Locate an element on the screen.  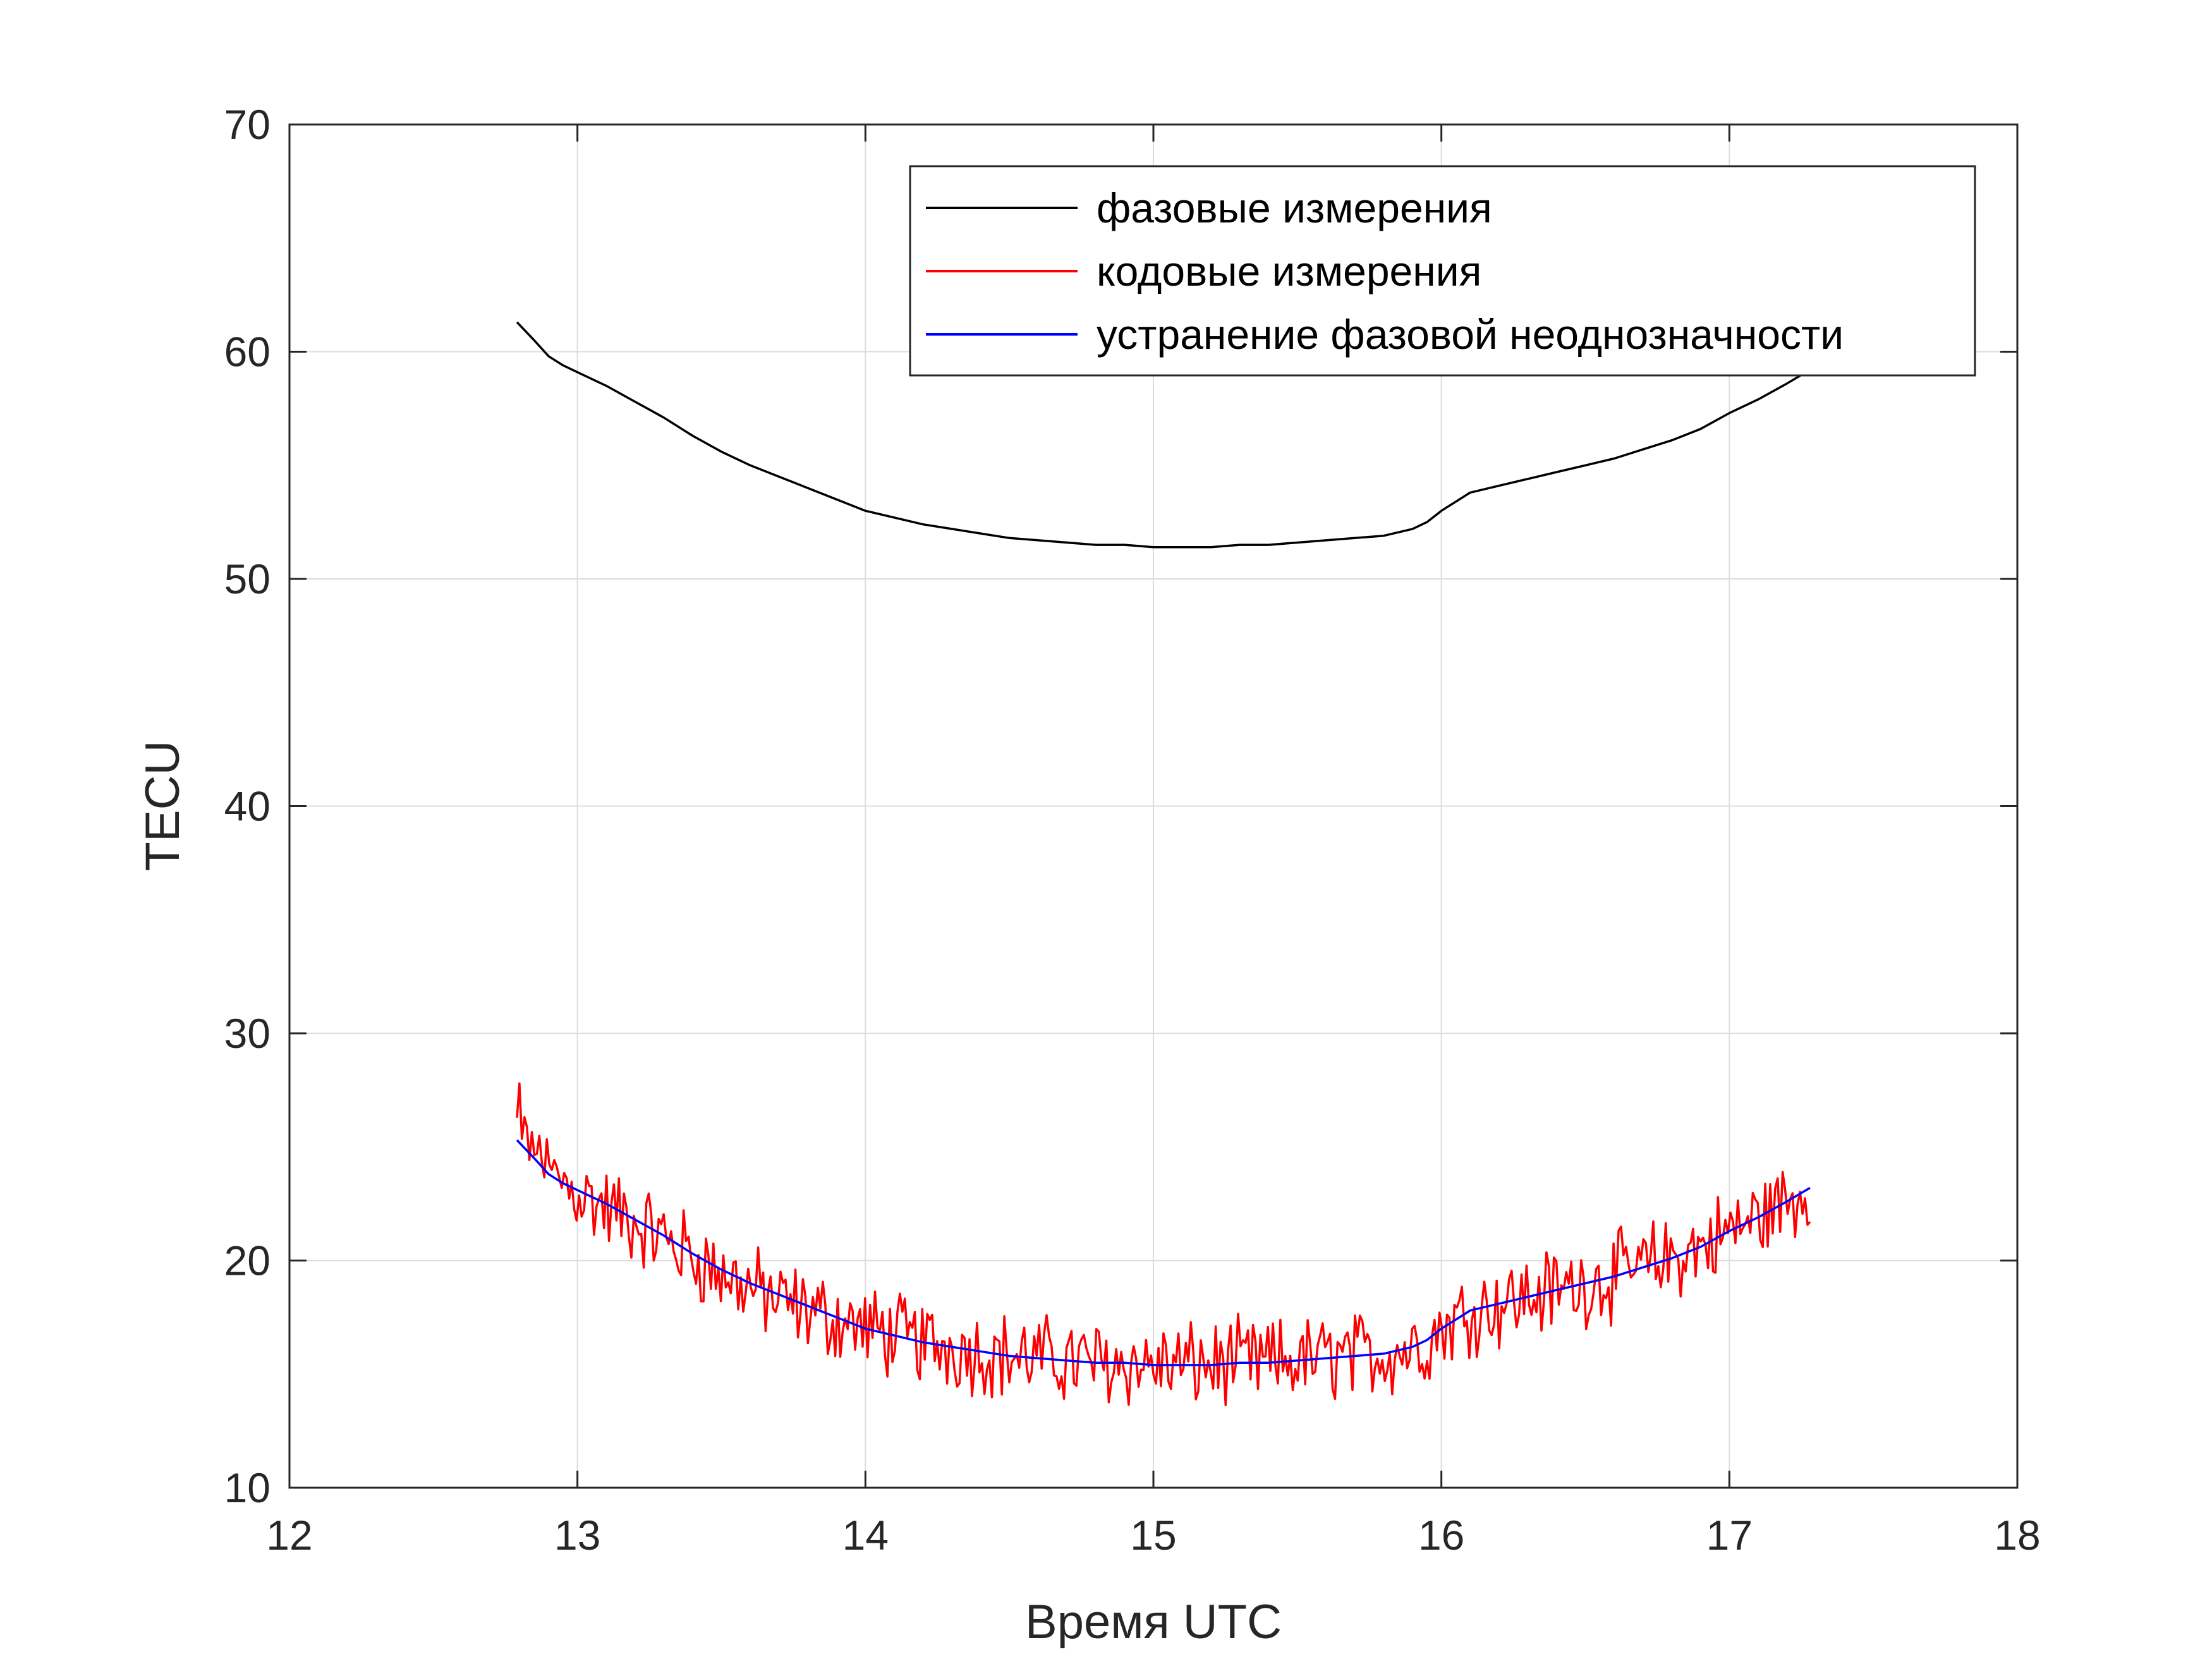
y-tick-label-2: 30 is located at coordinates (247, 1033).